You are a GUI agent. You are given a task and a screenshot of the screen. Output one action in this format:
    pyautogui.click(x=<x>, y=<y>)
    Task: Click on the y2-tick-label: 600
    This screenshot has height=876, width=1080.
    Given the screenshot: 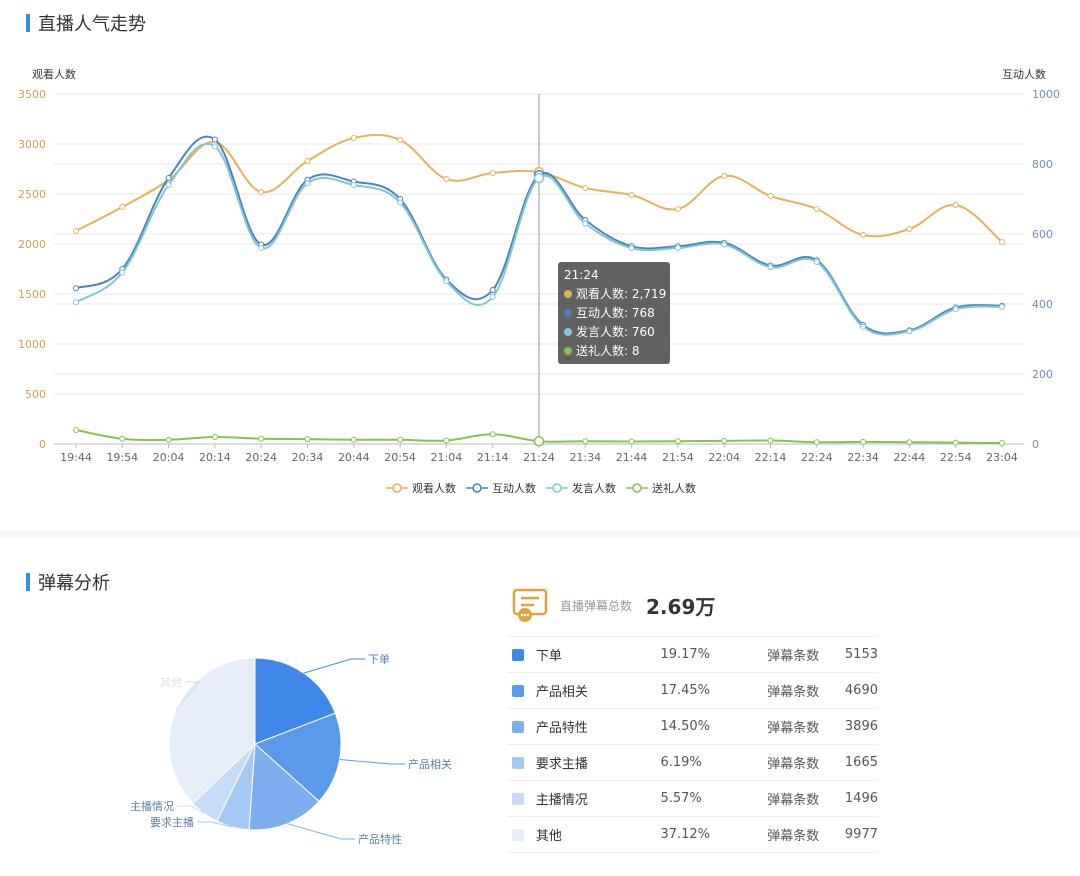 What is the action you would take?
    pyautogui.click(x=1042, y=234)
    